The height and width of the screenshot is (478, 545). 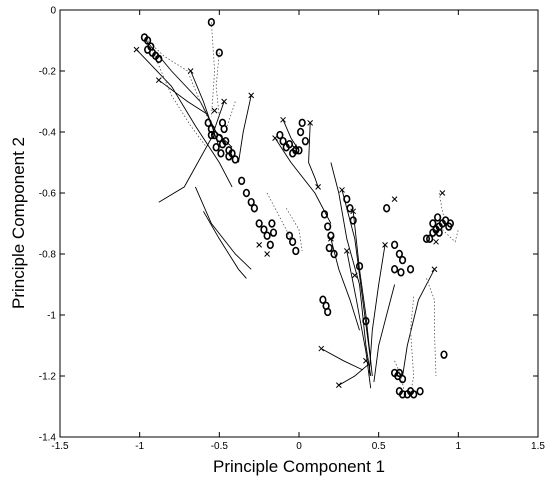 What do you see at coordinates (139, 446) in the screenshot?
I see `x-tick-label: -1` at bounding box center [139, 446].